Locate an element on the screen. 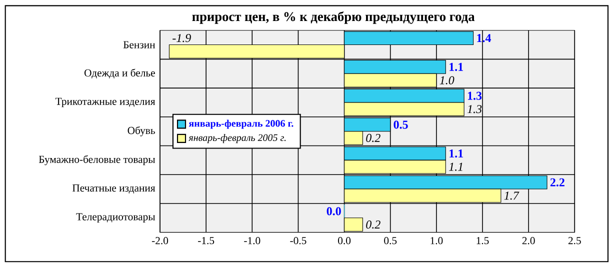 The height and width of the screenshot is (267, 614). x-tick-label: 2.0 is located at coordinates (528, 240).